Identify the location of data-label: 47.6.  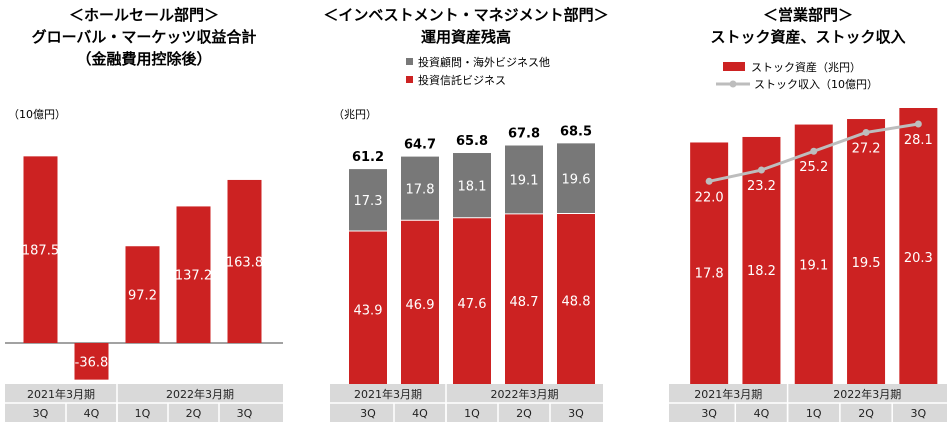
(472, 304).